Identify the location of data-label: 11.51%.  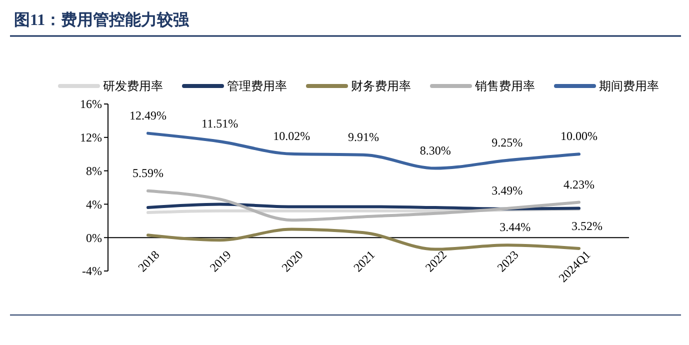
(220, 123).